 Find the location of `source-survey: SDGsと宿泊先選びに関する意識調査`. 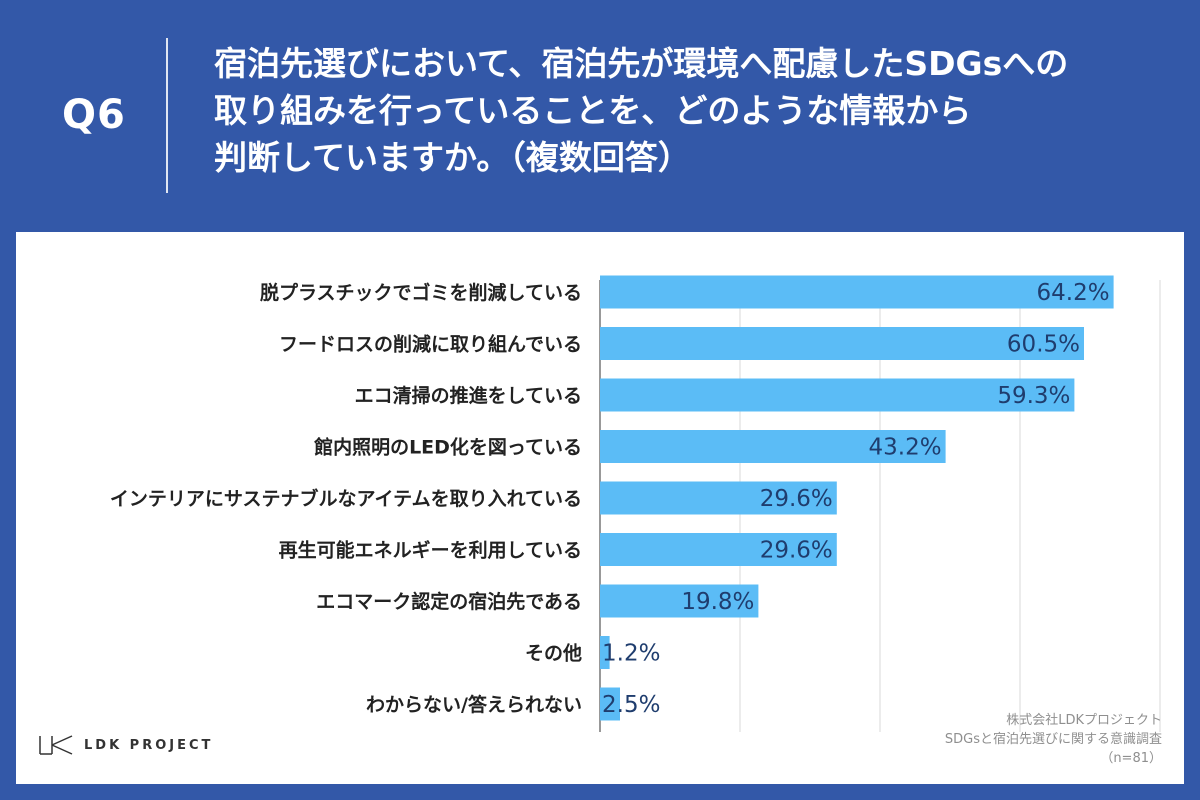

source-survey: SDGsと宿泊先選びに関する意識調査 is located at coordinates (1053, 739).